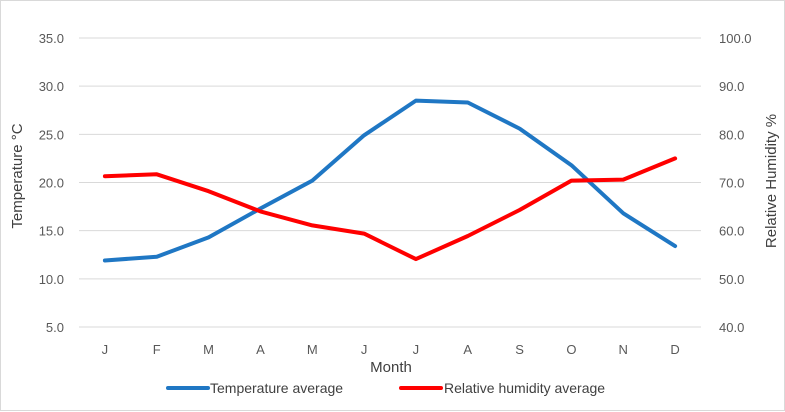 The height and width of the screenshot is (412, 785). Describe the element at coordinates (771, 181) in the screenshot. I see `right-axis-title: Relative Humidity %` at that location.